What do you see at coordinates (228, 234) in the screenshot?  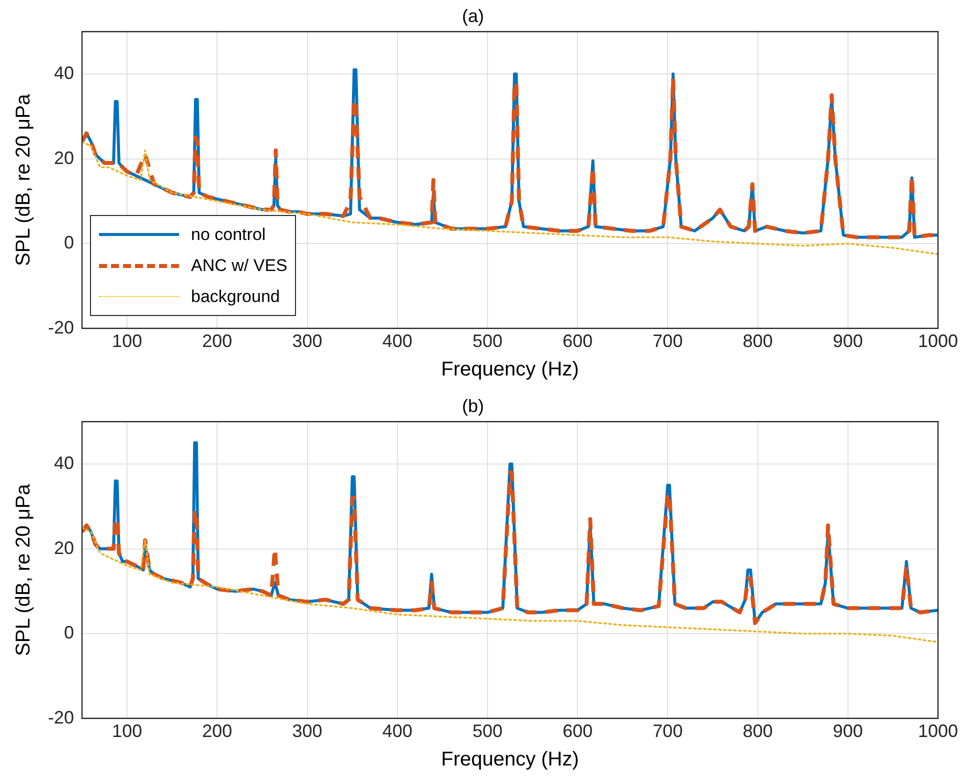 I see `legend-label: no control` at bounding box center [228, 234].